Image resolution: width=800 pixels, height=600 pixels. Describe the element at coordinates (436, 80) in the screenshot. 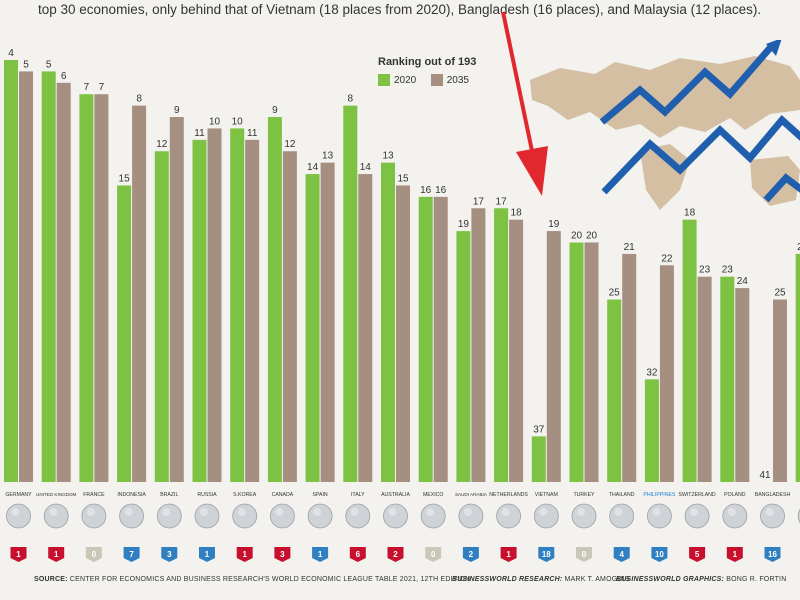

I see `legend-swatch-2035` at that location.